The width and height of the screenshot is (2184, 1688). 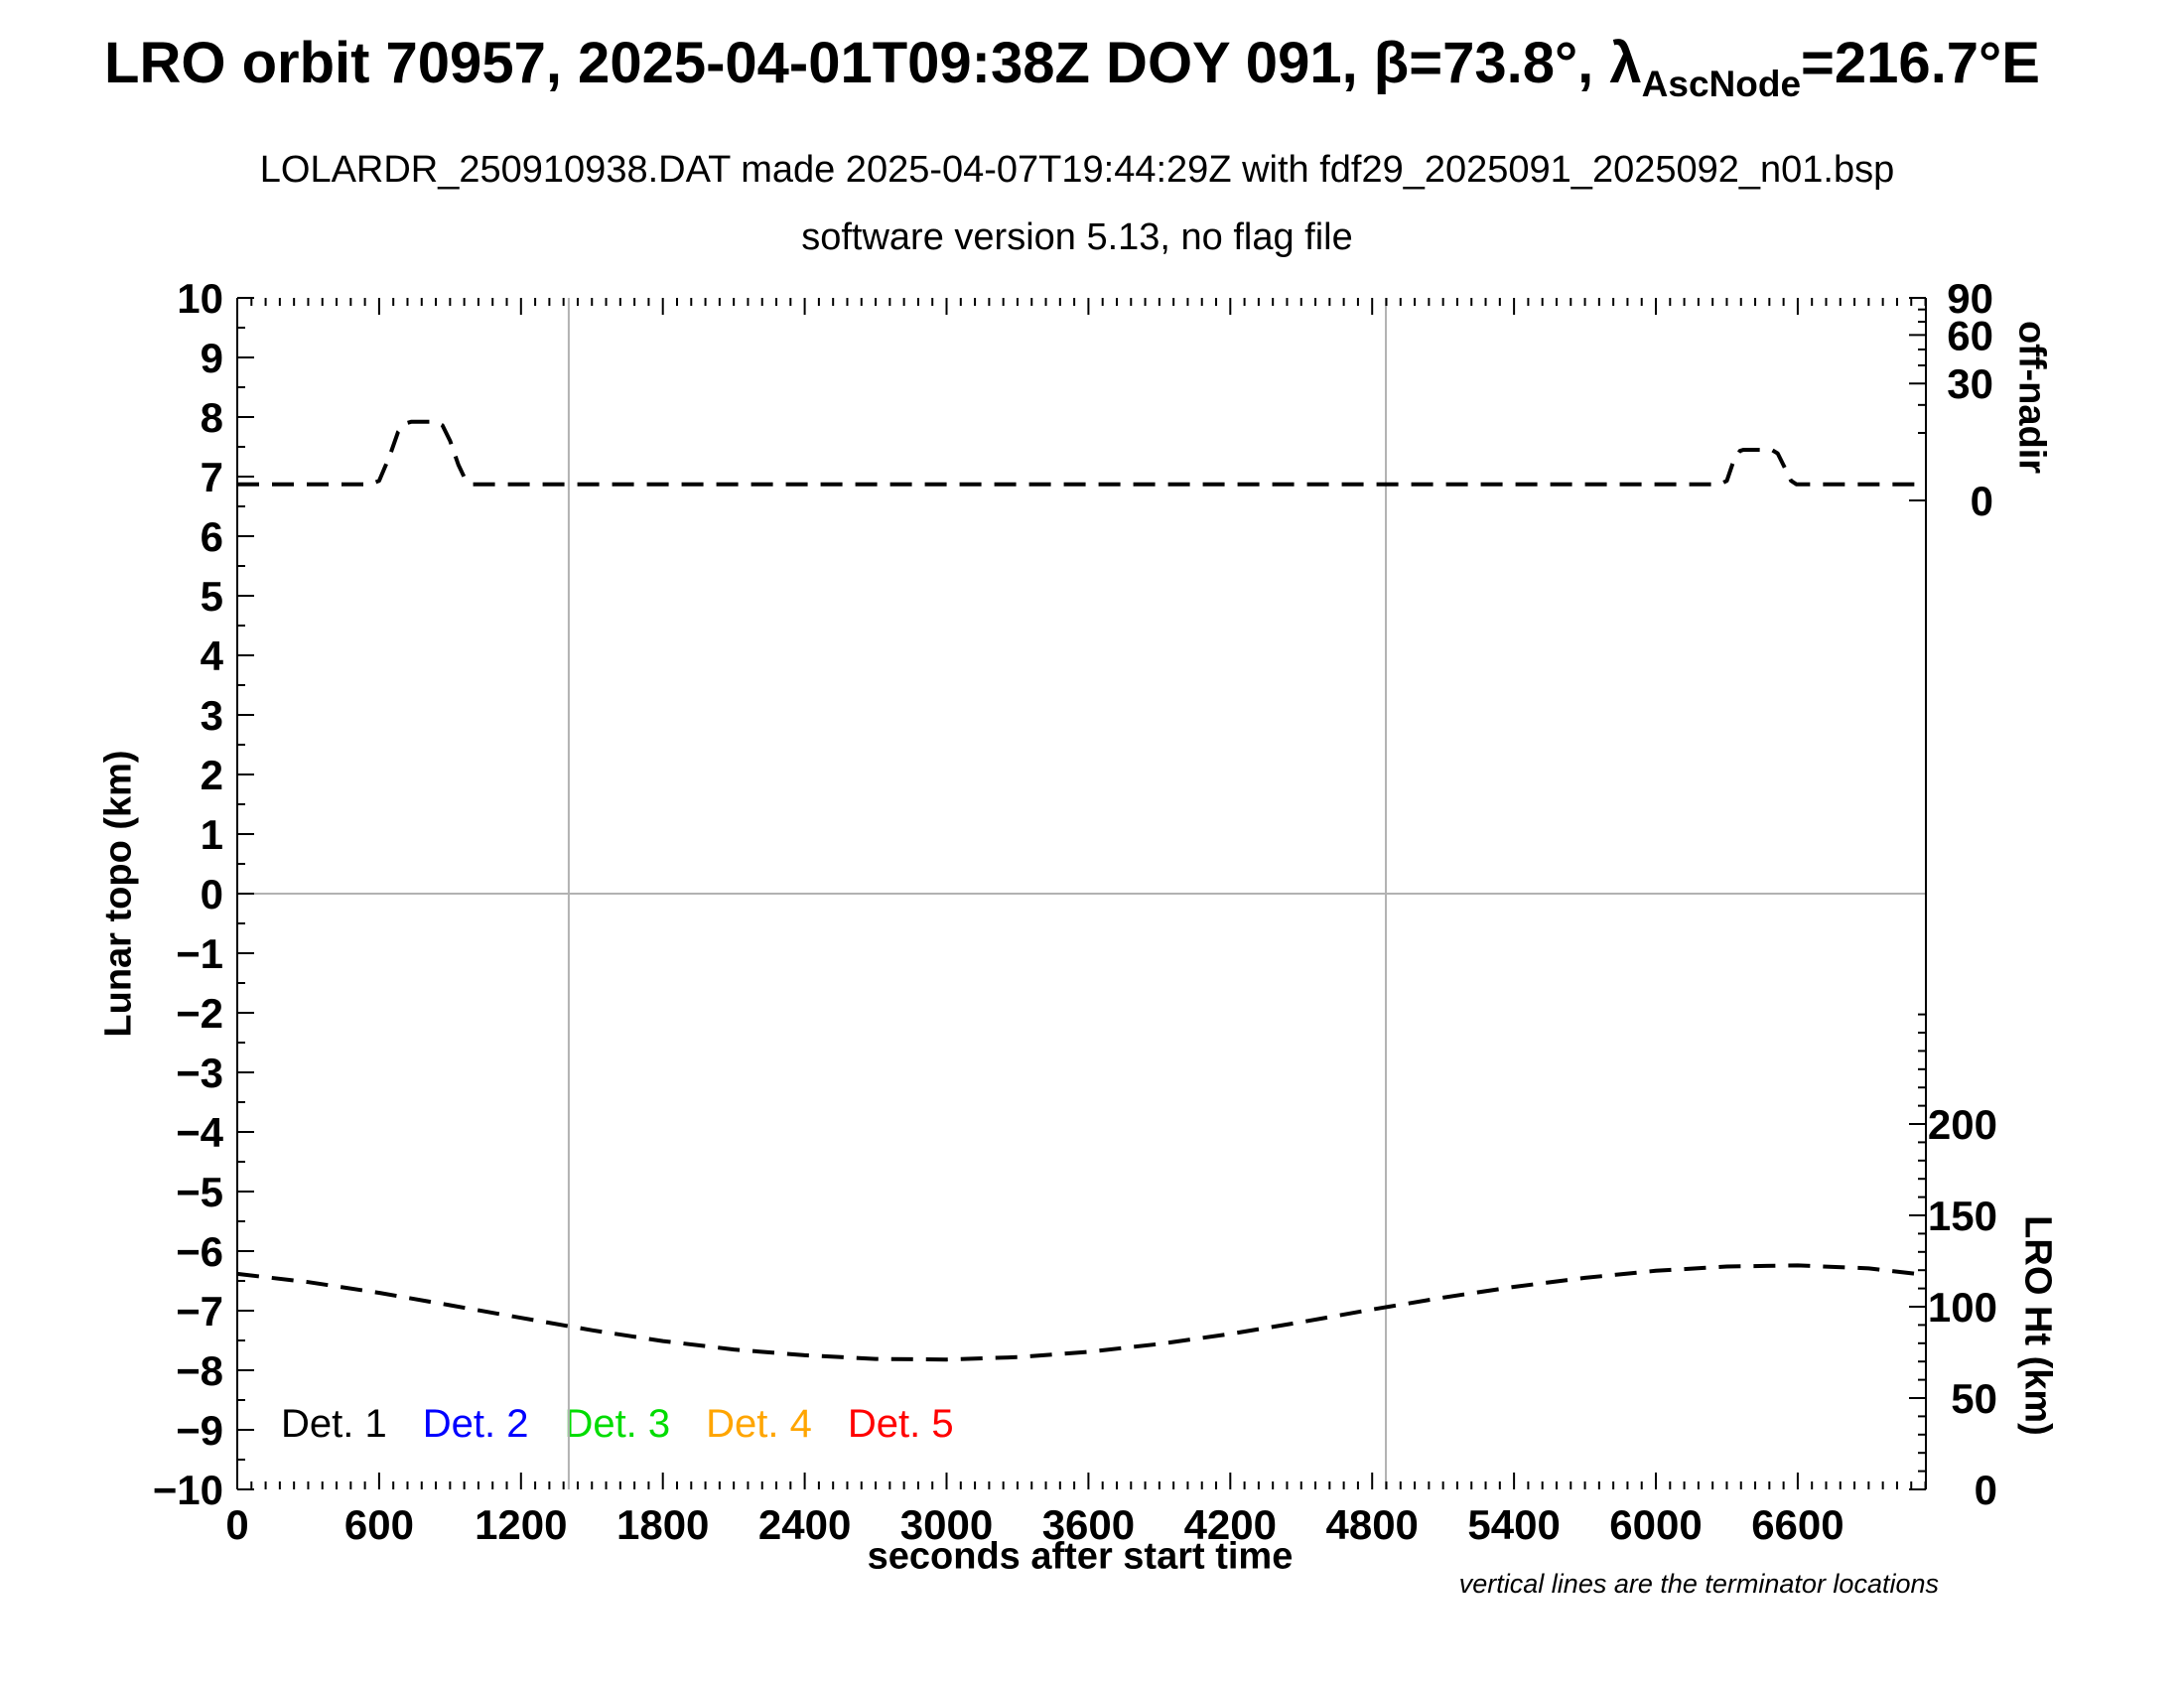 What do you see at coordinates (1088, 1524) in the screenshot?
I see `x-tick-label: 3600` at bounding box center [1088, 1524].